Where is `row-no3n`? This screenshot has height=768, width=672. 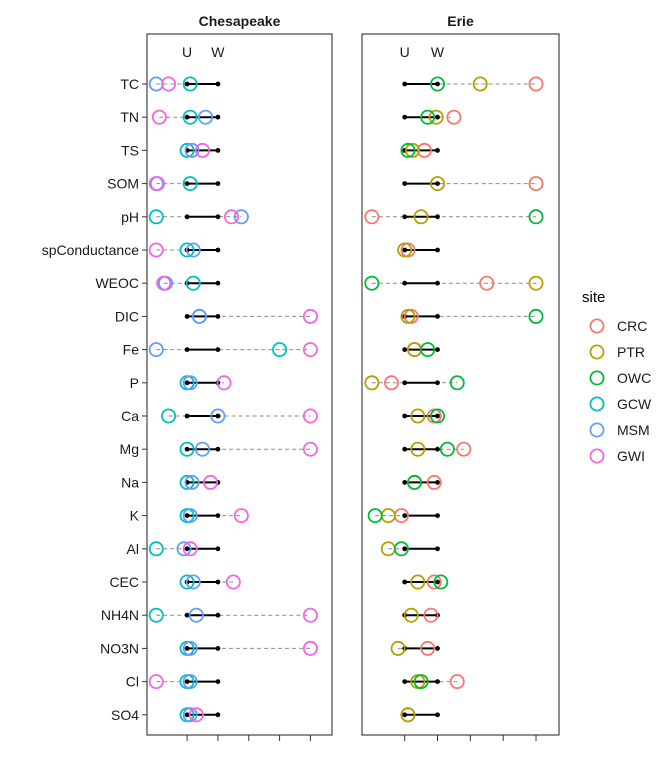 row-no3n is located at coordinates (415, 648).